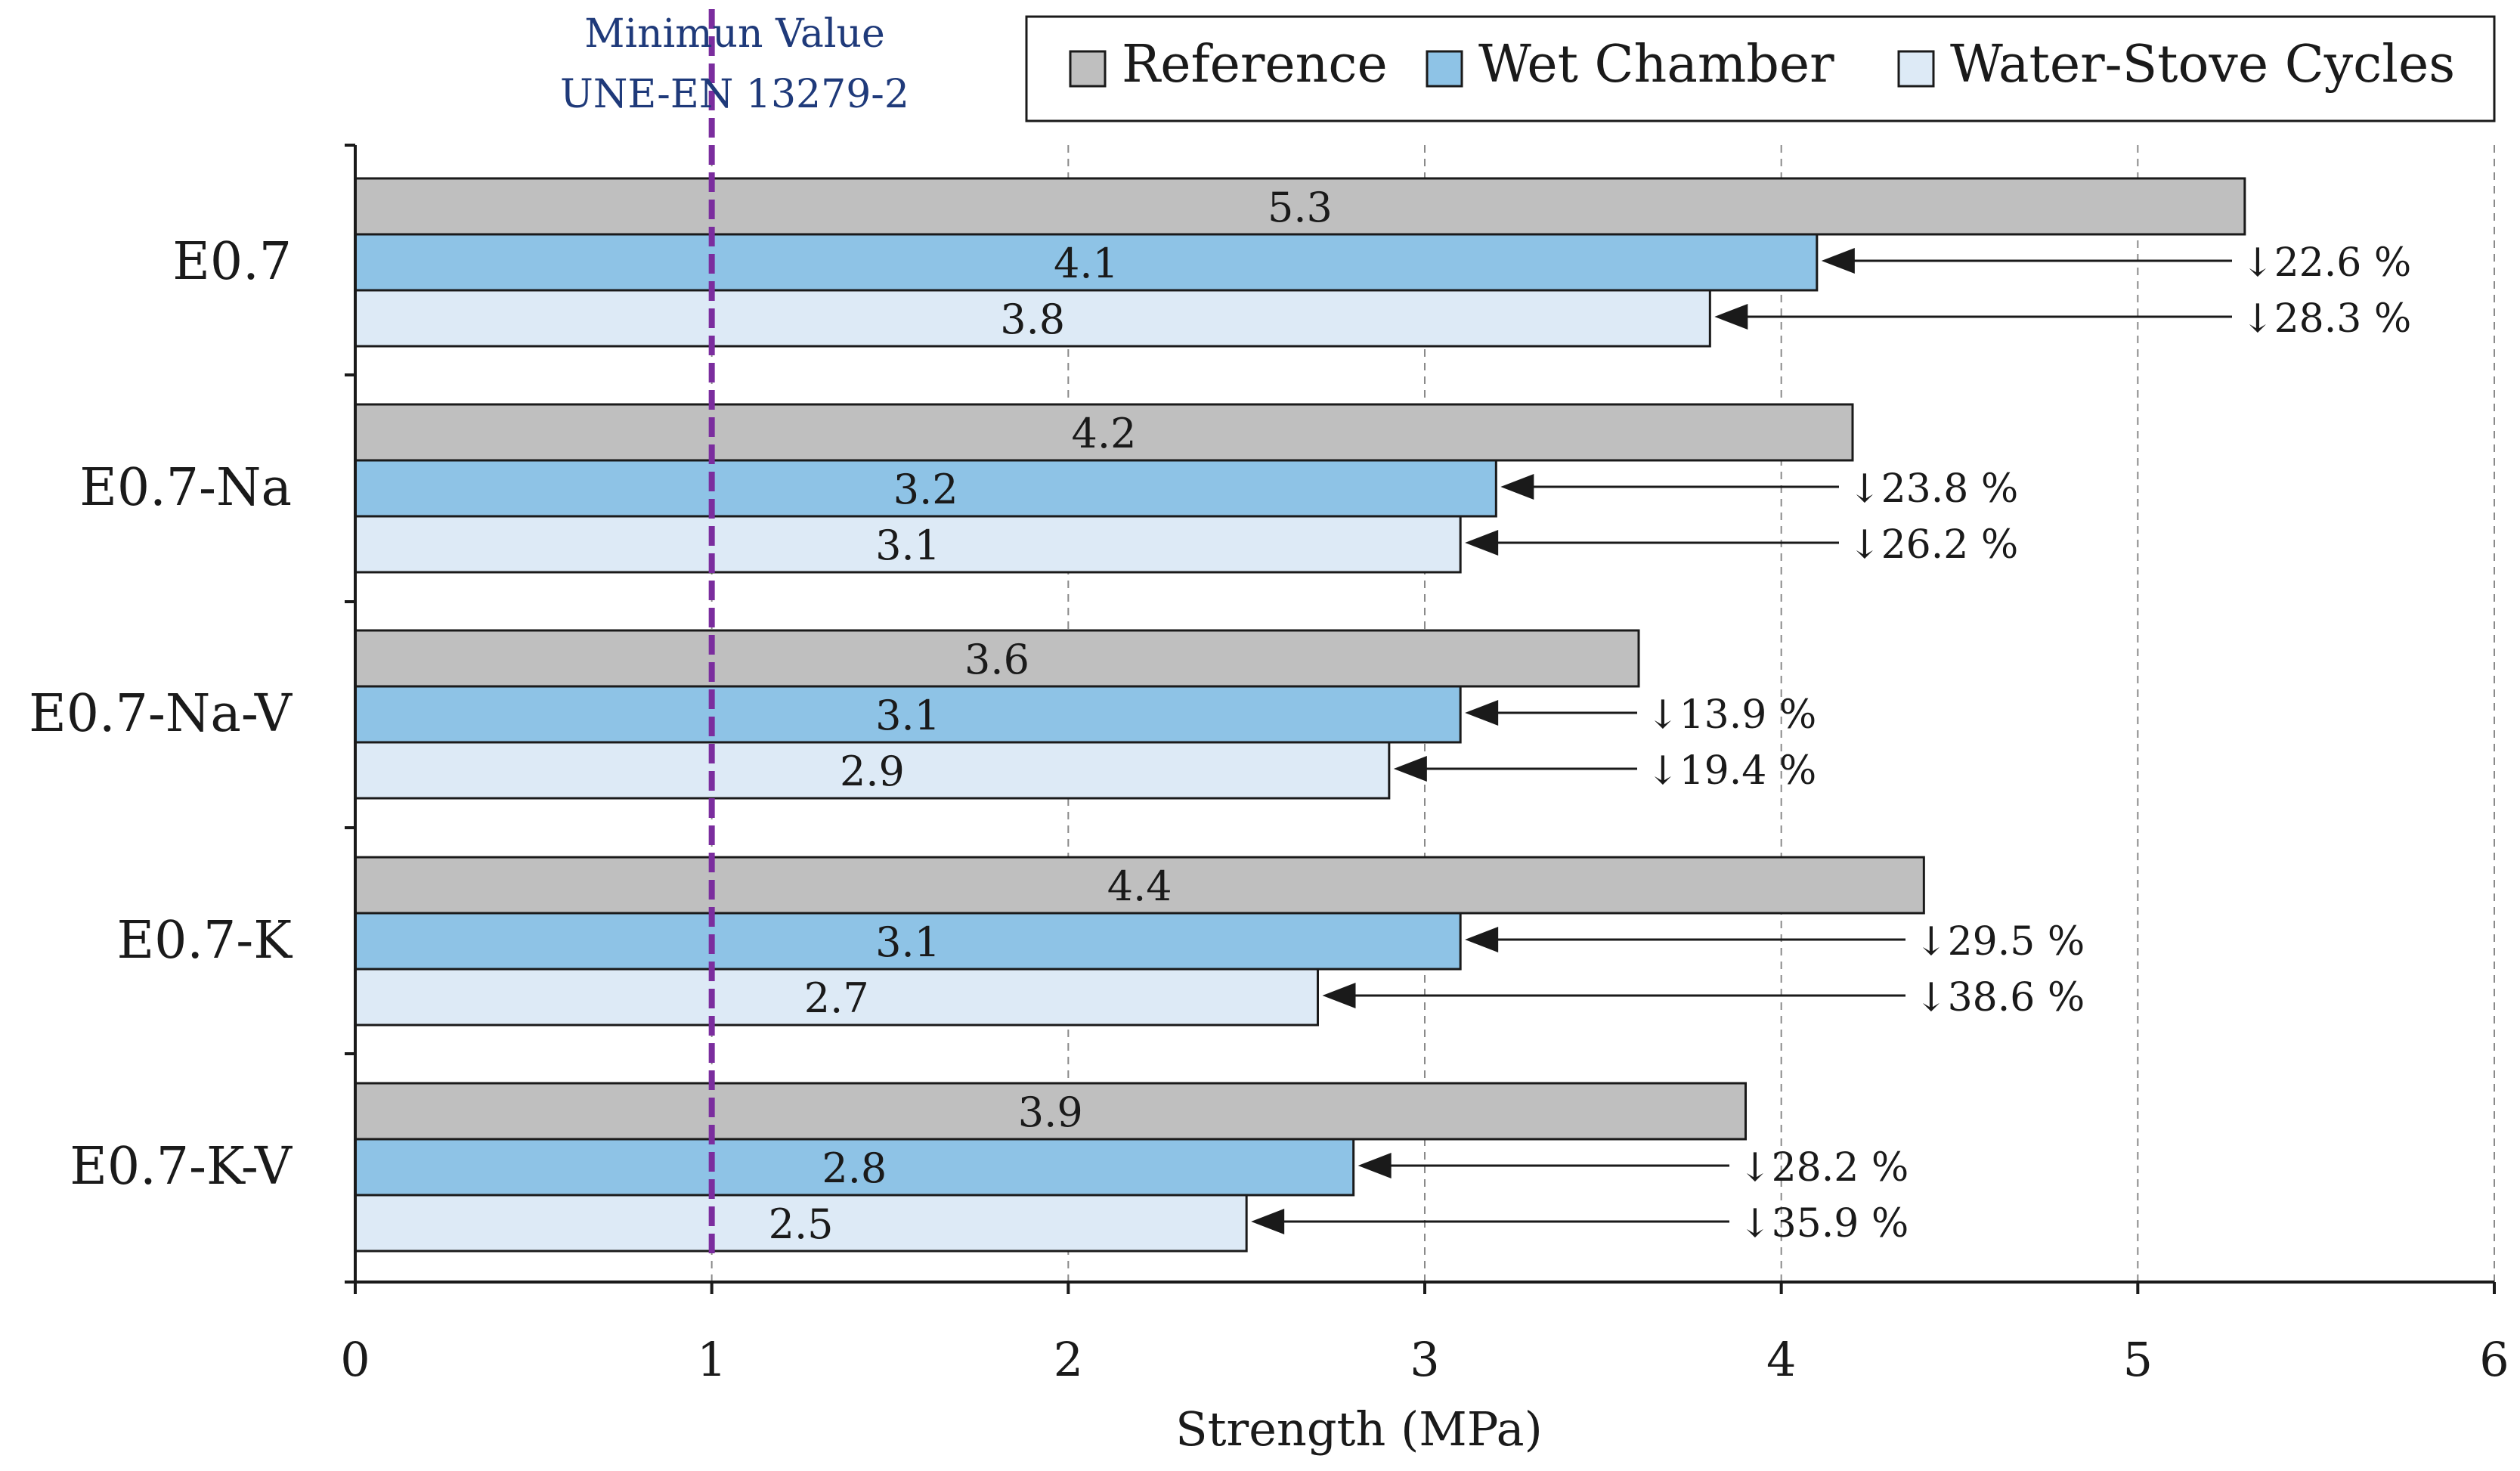 This screenshot has height=1471, width=2520. Describe the element at coordinates (2494, 1359) in the screenshot. I see `x-tick-label: 6` at that location.